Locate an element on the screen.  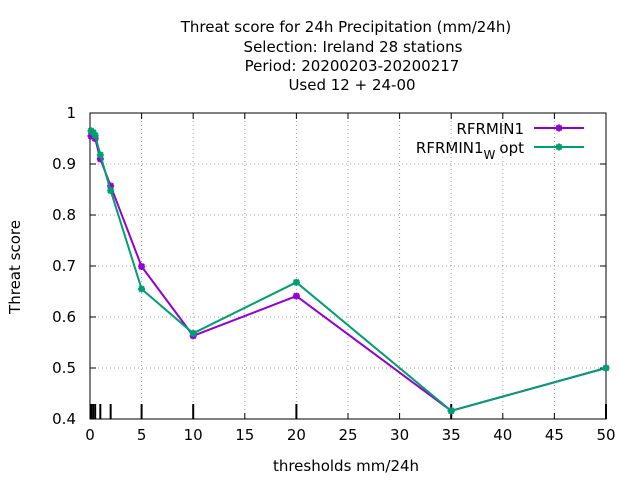
x-tick-label: 25 is located at coordinates (347, 435).